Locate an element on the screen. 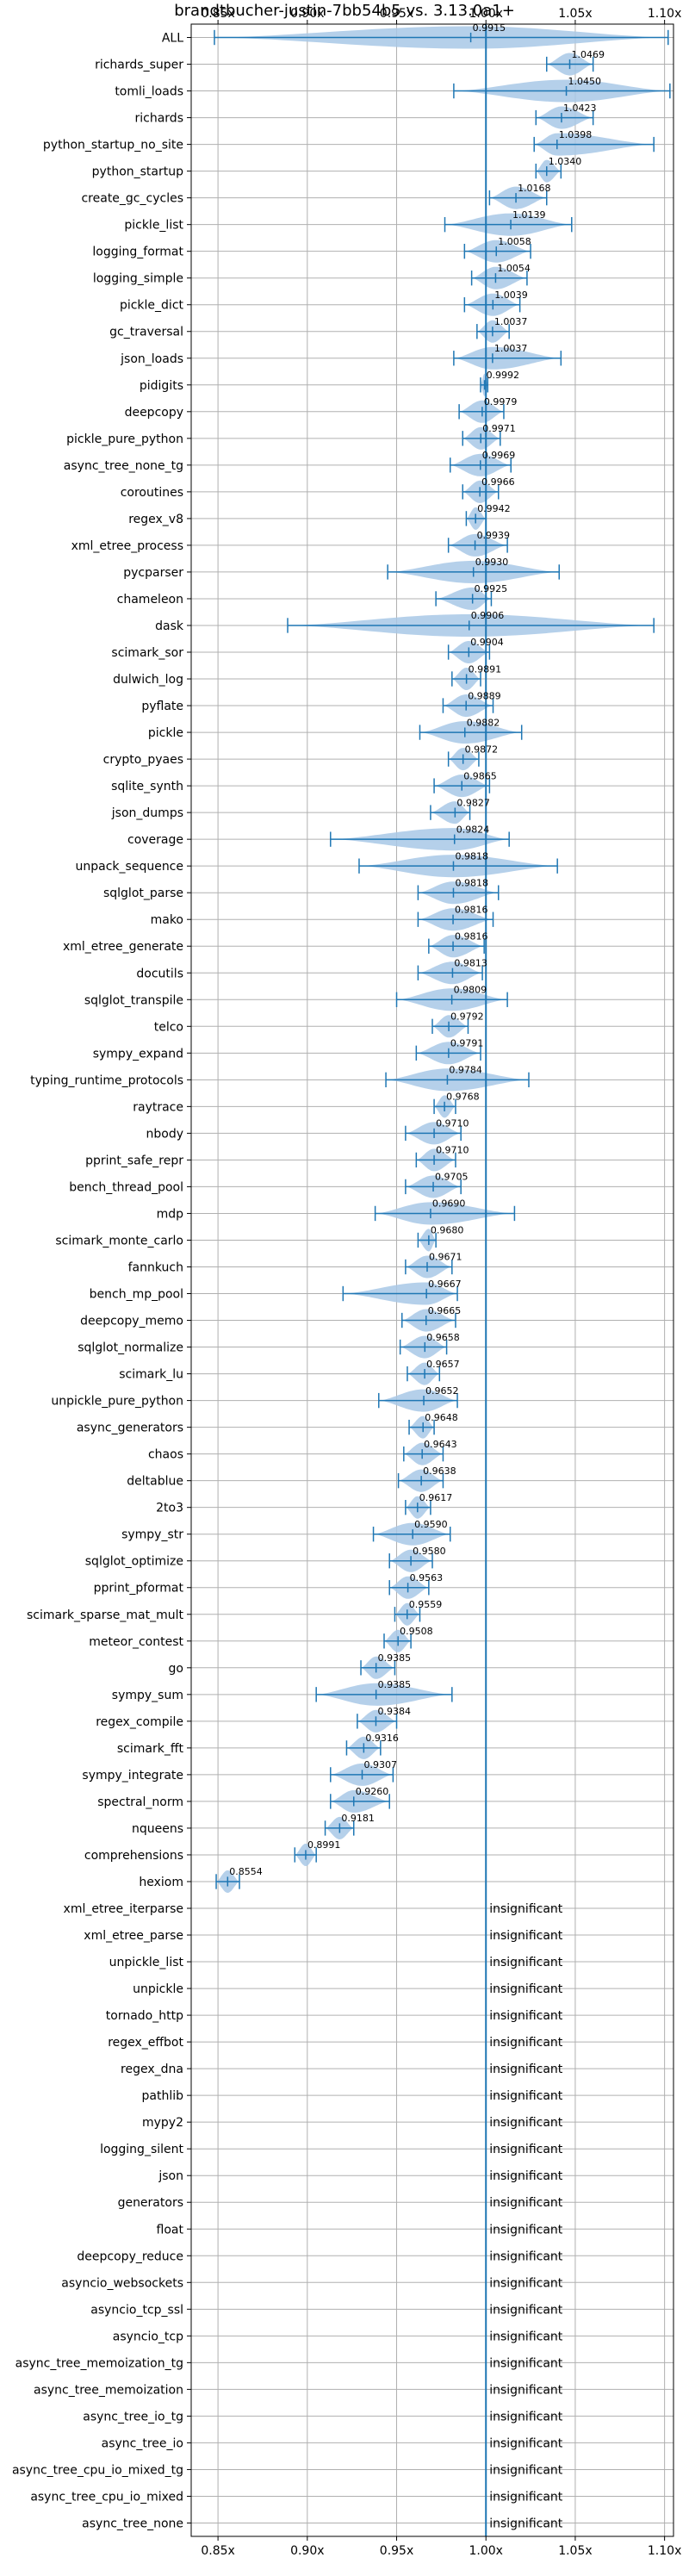 This screenshot has width=689, height=2576. value-label: 0.9658 is located at coordinates (443, 1338).